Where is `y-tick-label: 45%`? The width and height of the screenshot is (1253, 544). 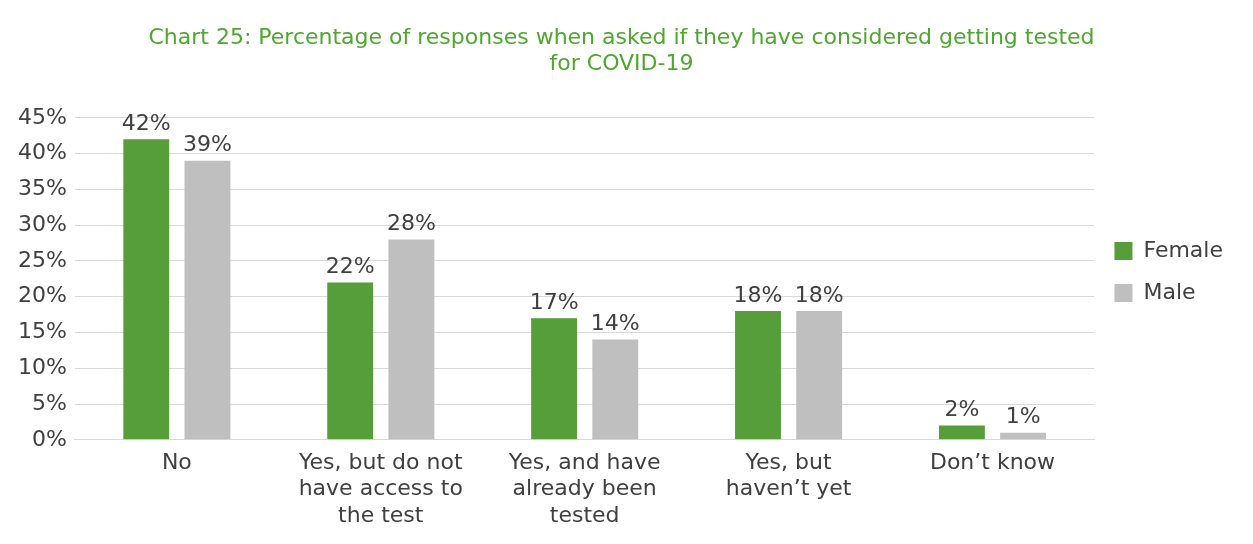 y-tick-label: 45% is located at coordinates (42, 116).